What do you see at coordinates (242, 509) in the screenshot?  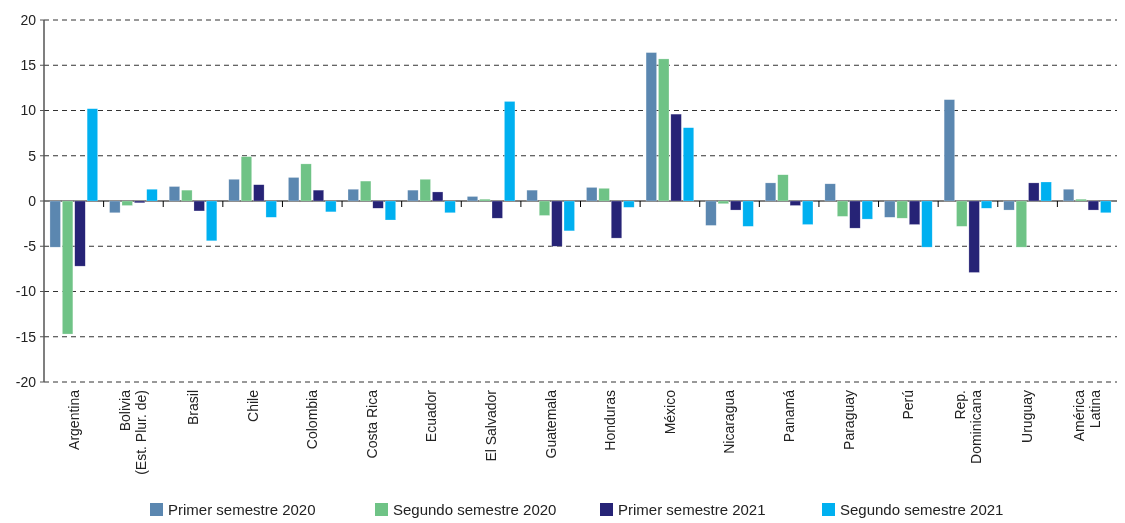 I see `legend-label: Primer semestre 2020` at bounding box center [242, 509].